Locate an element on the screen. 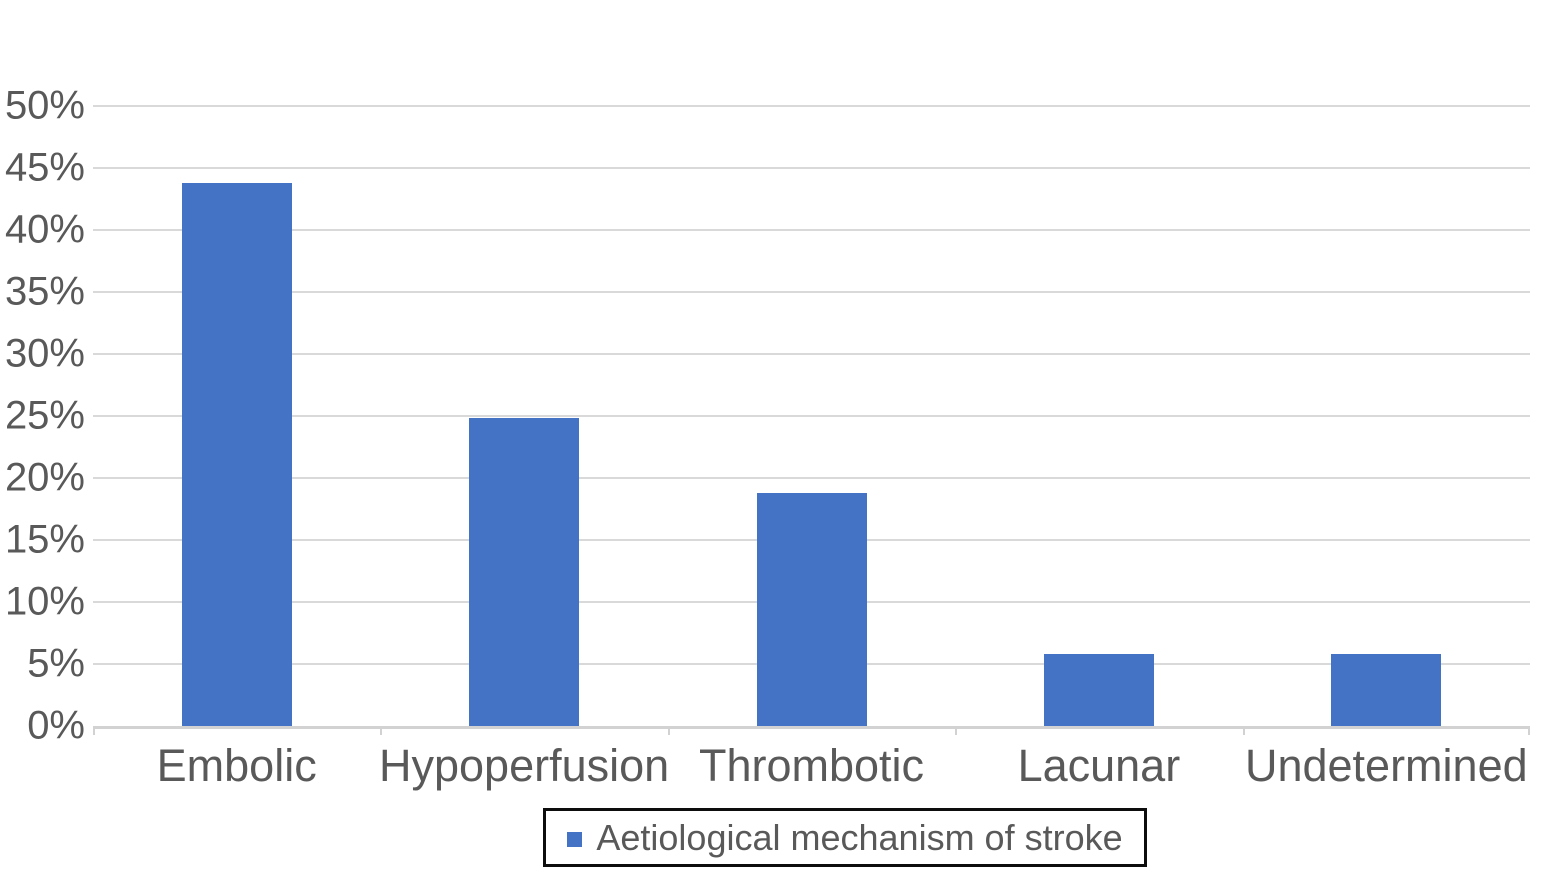  gridline-40% is located at coordinates (811, 230).